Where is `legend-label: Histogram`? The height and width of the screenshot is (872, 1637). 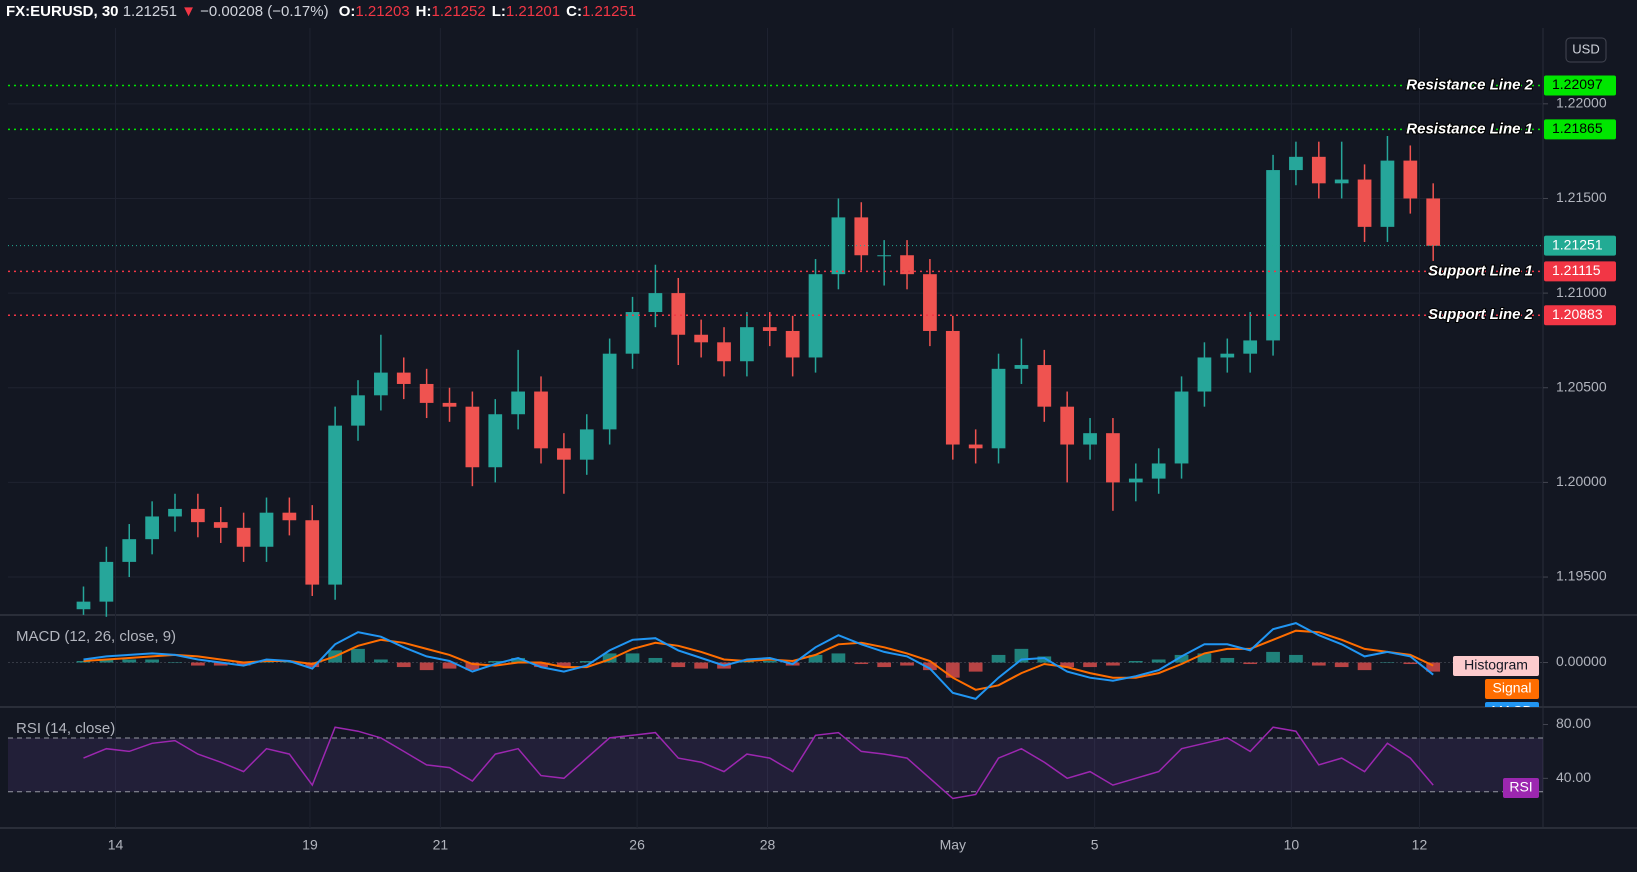 legend-label: Histogram is located at coordinates (1496, 665).